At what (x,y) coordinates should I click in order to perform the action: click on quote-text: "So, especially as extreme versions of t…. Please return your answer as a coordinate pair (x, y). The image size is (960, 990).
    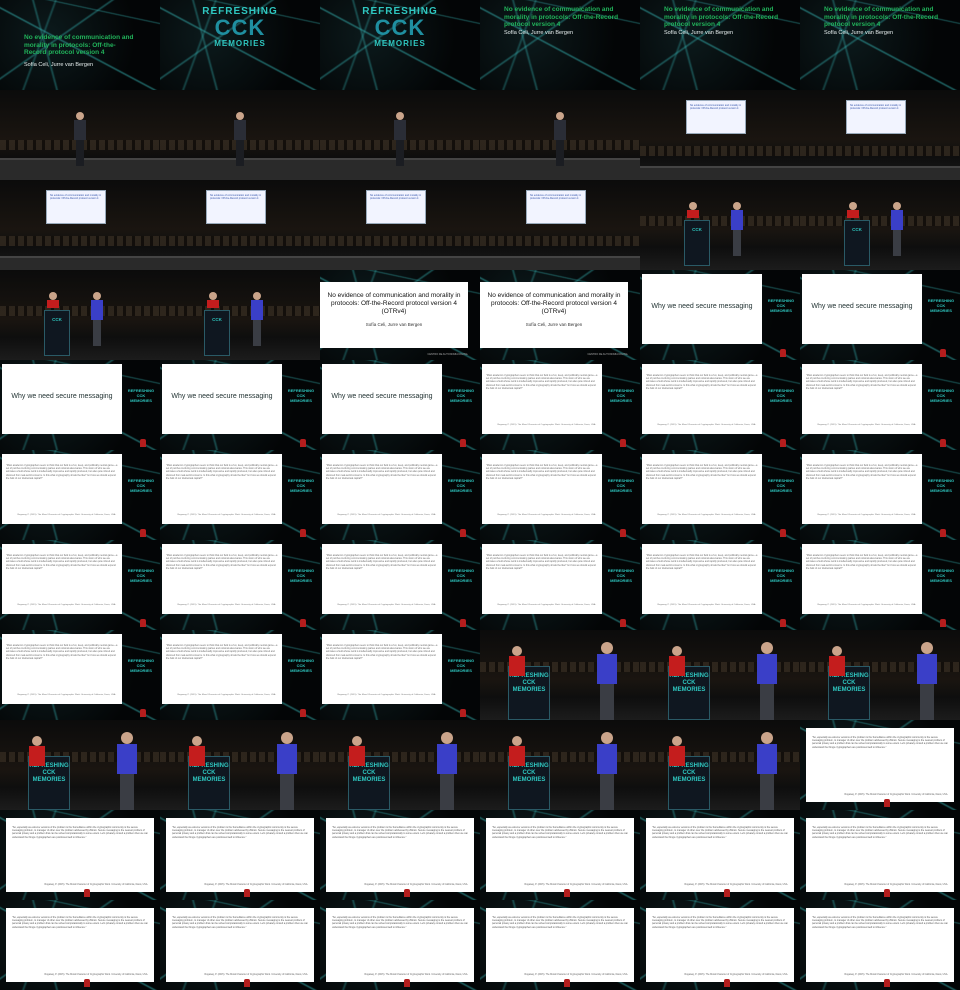
    Looking at the image, I should click on (560, 922).